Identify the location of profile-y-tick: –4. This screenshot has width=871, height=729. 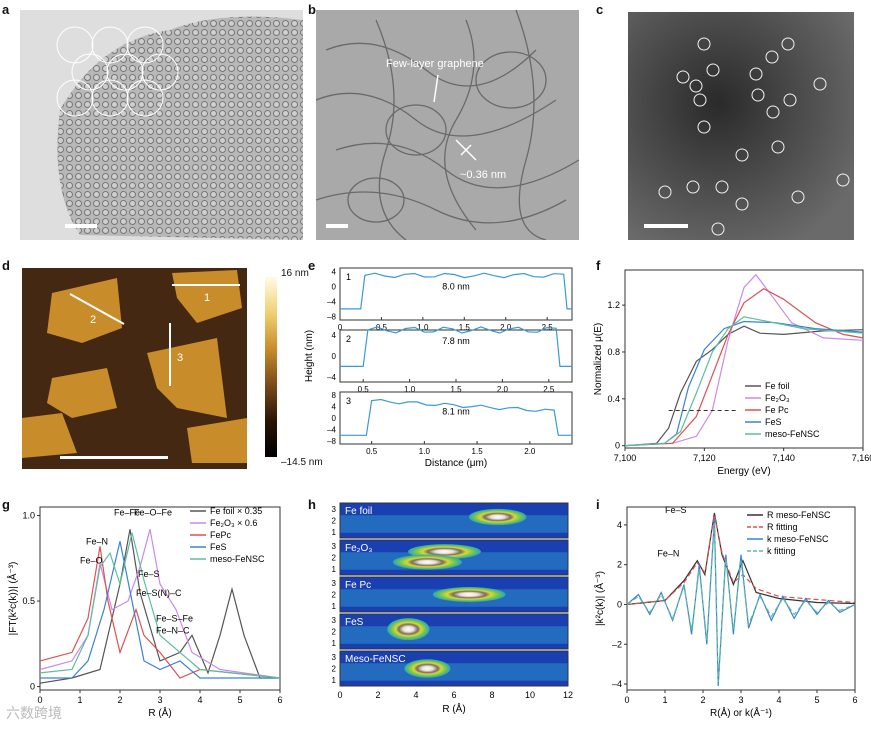
(331, 430).